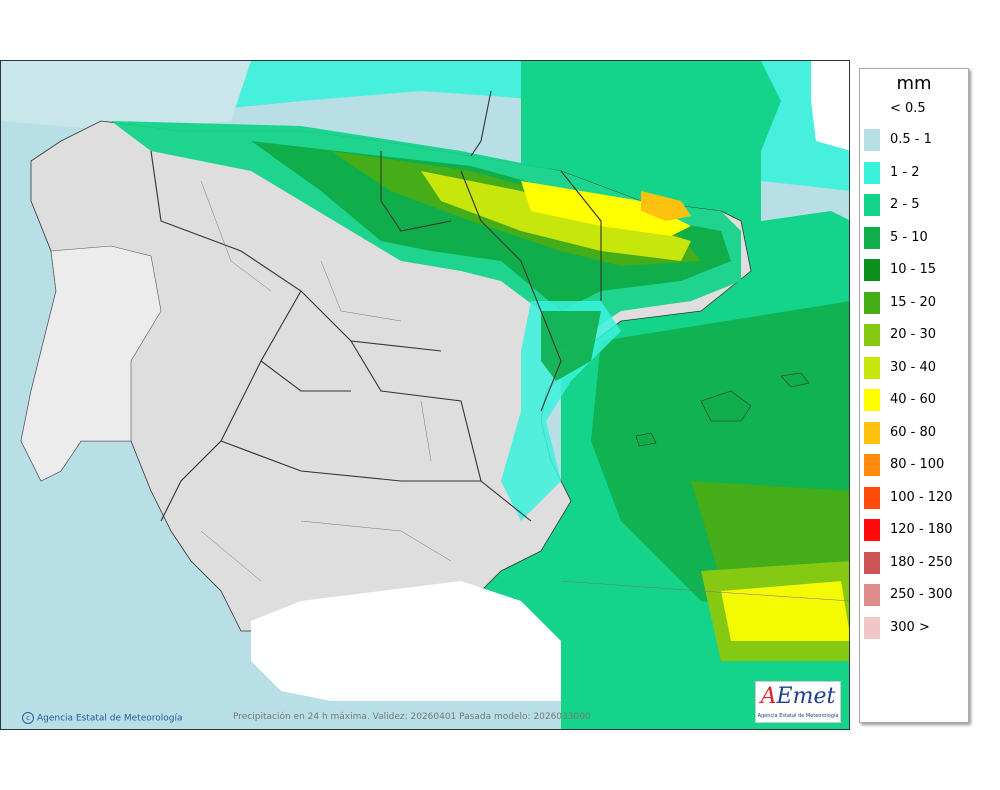 This screenshot has height=790, width=1000. I want to click on legend-class: 250 - 300, so click(916, 596).